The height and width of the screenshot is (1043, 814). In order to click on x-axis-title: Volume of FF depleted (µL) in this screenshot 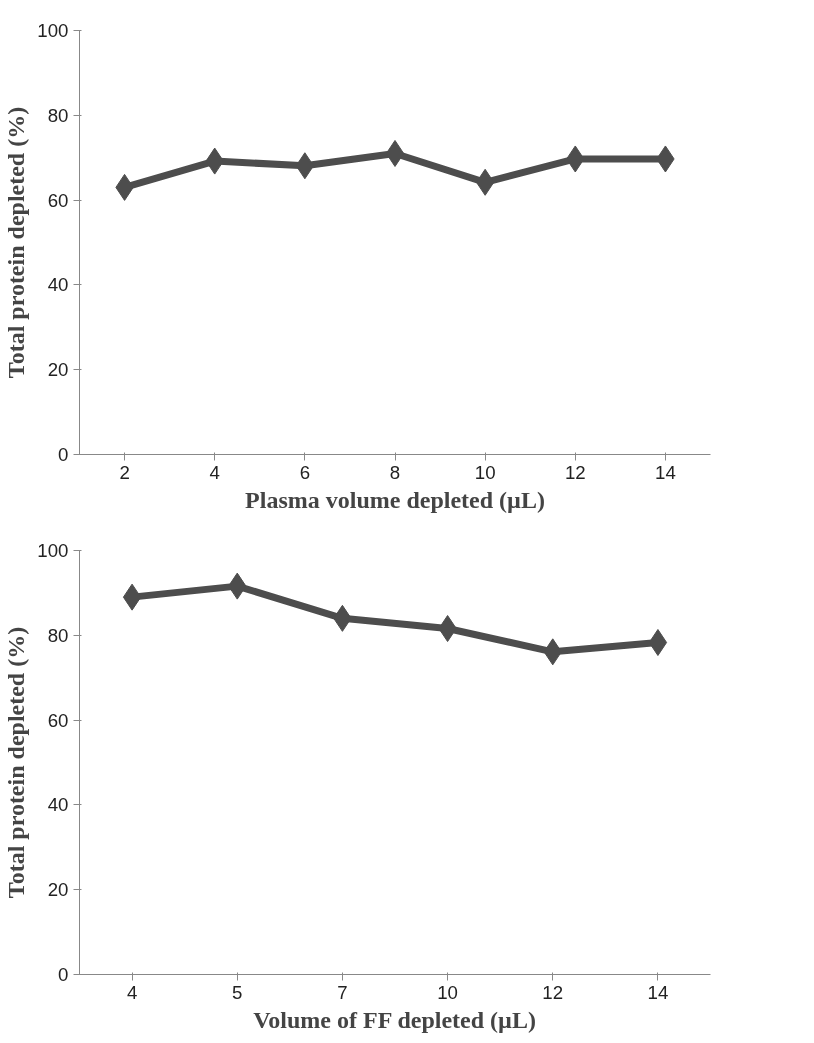, I will do `click(394, 1019)`.